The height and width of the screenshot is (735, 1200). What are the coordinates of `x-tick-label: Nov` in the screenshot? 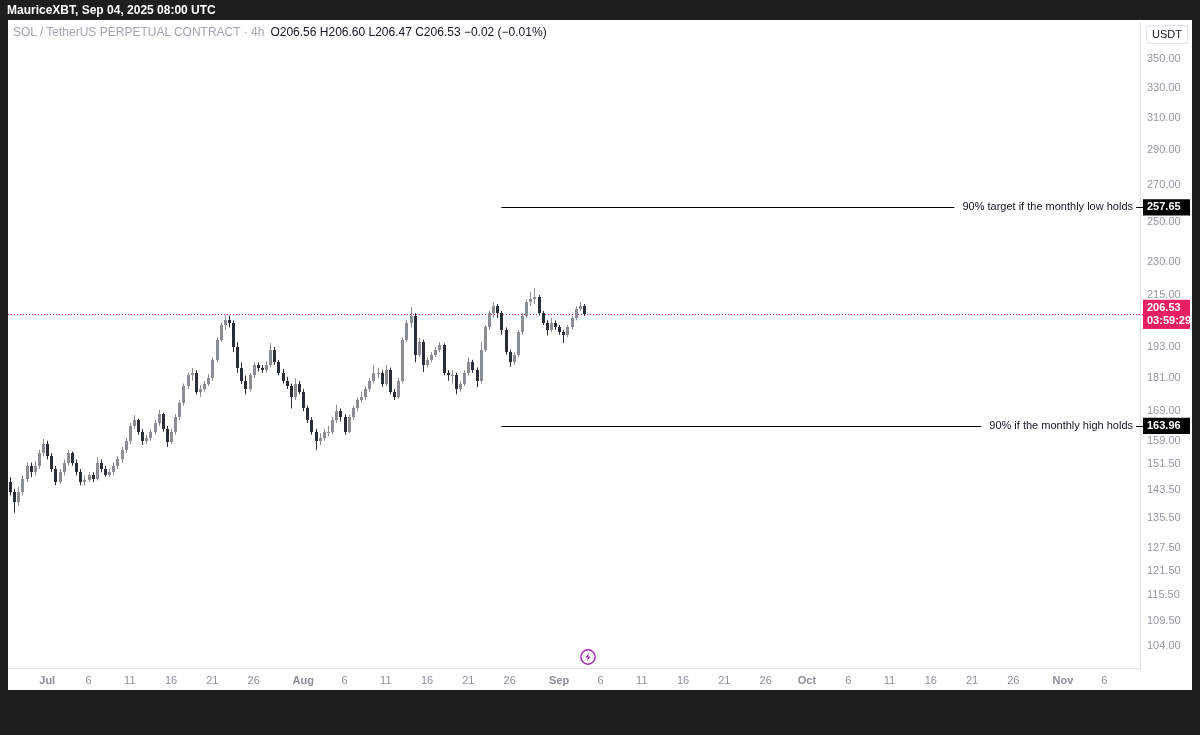 It's located at (1063, 679).